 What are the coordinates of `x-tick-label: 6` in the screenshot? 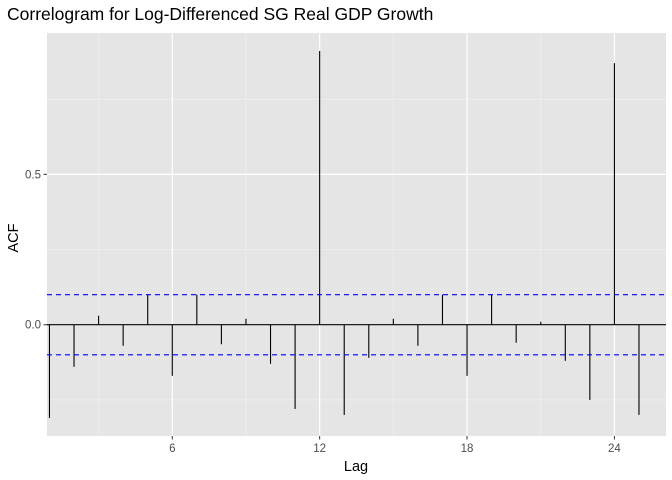 It's located at (172, 449).